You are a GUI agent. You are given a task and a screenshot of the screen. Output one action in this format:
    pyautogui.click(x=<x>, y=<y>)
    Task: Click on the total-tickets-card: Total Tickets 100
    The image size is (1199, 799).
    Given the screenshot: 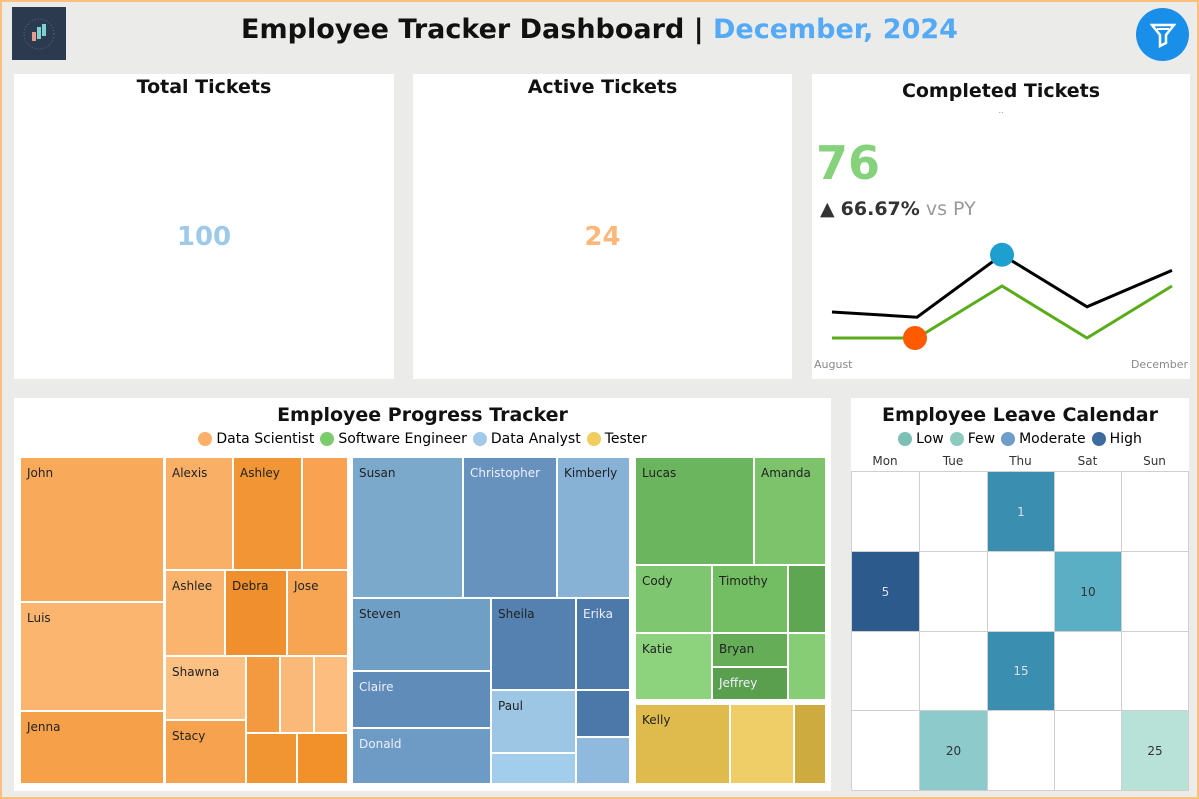 What is the action you would take?
    pyautogui.click(x=204, y=226)
    